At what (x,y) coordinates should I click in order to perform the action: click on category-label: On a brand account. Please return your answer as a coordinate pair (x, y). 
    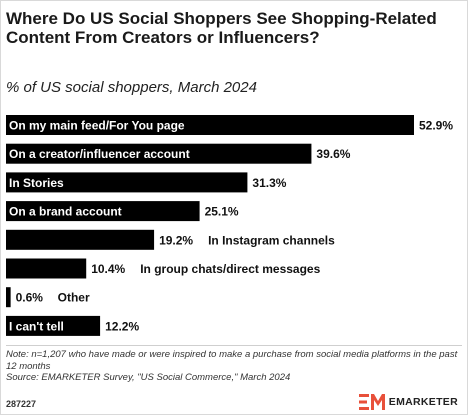
    Looking at the image, I should click on (65, 212).